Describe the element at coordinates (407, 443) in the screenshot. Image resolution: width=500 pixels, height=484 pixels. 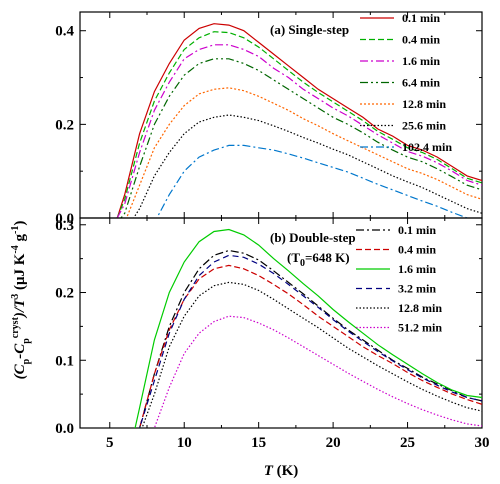
I see `x-tick-label: 25` at that location.